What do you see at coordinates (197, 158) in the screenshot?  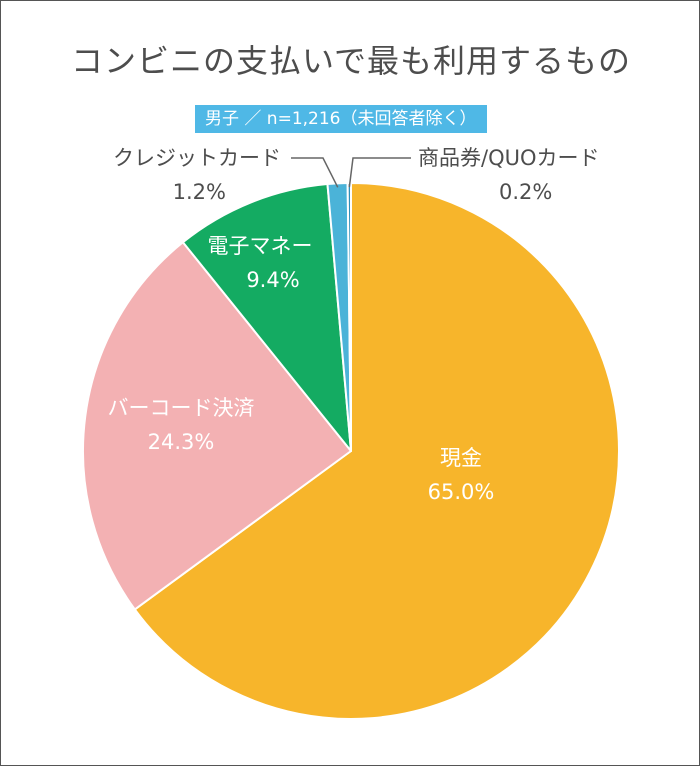 I see `slice-label-credit: クレジットカード` at bounding box center [197, 158].